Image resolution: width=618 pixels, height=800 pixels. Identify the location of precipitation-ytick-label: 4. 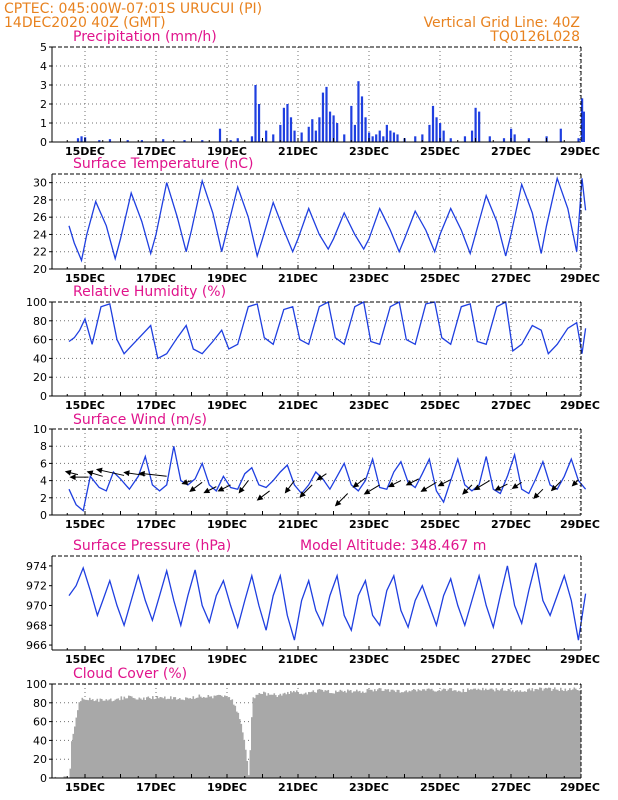
(43, 66).